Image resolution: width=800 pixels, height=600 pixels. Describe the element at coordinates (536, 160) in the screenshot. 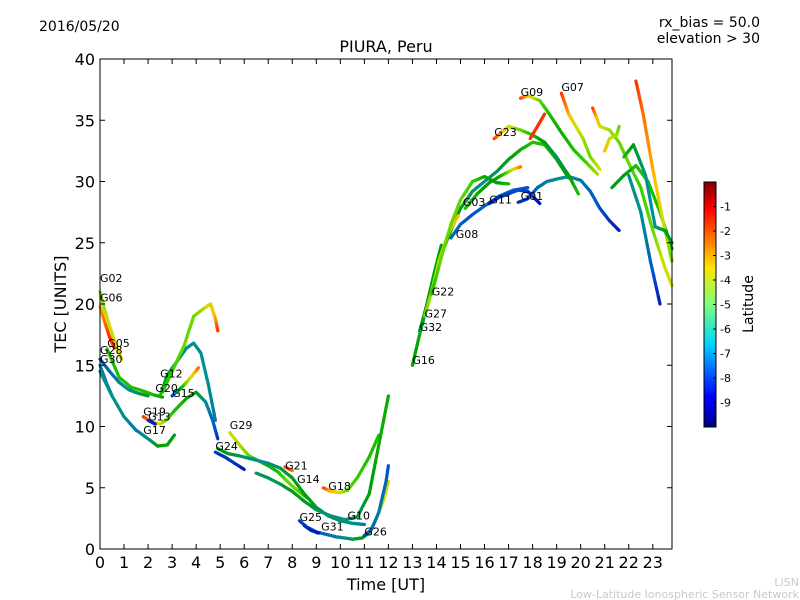

I see `series-G23` at that location.